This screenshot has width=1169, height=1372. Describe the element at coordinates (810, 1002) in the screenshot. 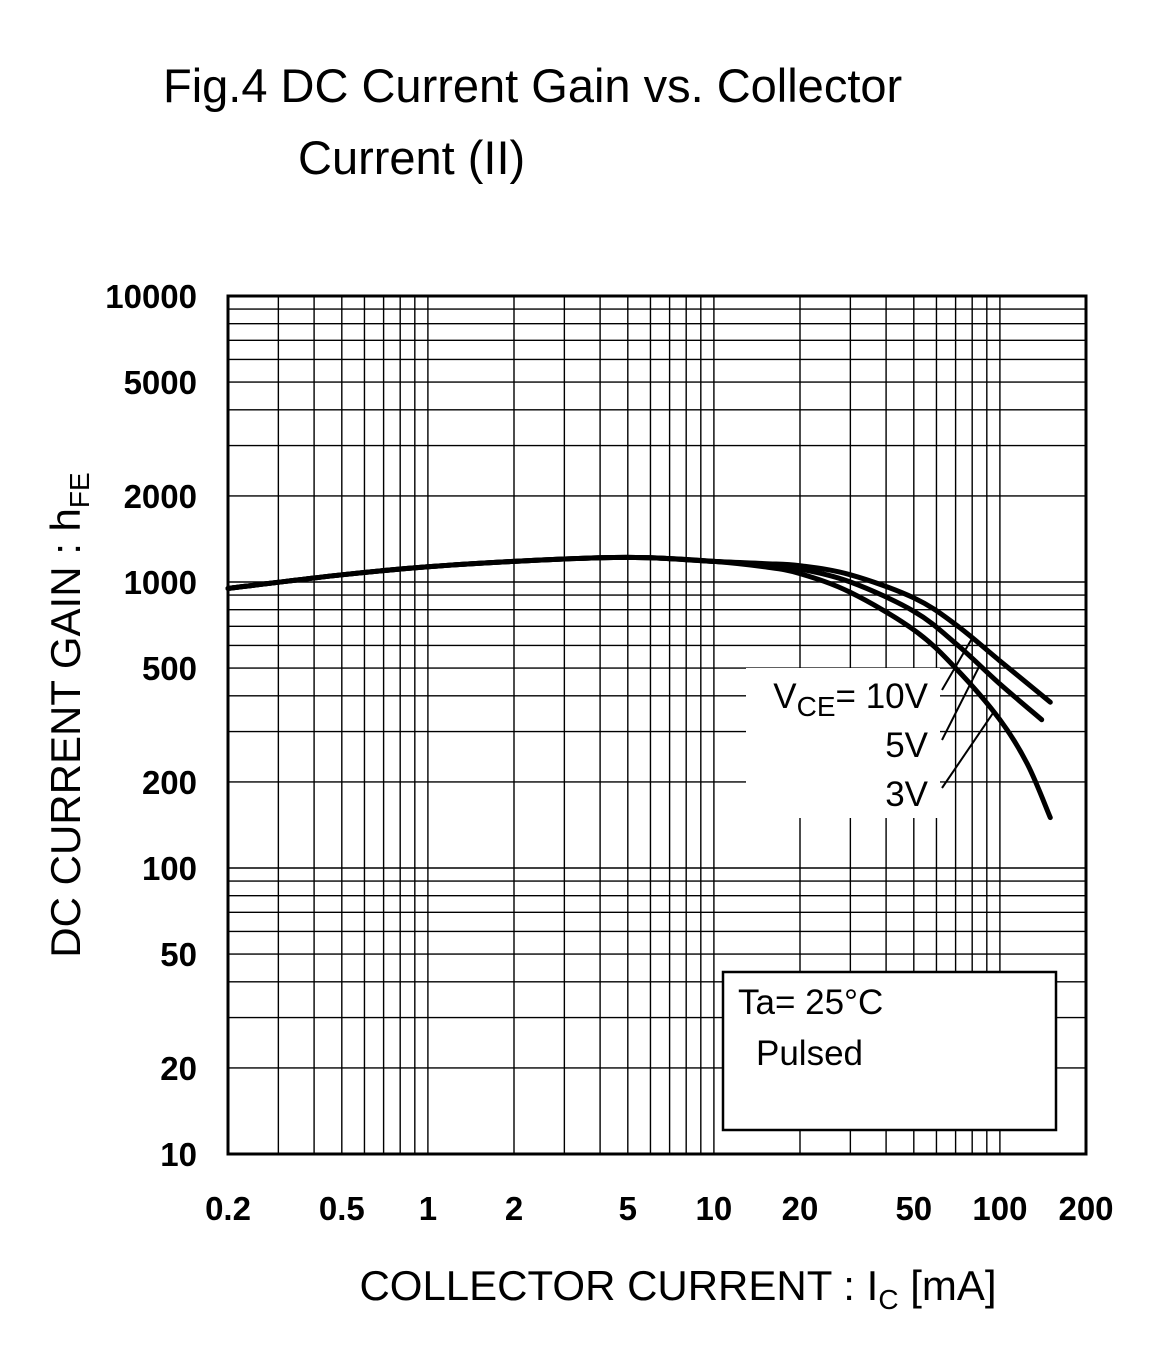

I see `conditions-temperature: Ta= 25°C` at that location.